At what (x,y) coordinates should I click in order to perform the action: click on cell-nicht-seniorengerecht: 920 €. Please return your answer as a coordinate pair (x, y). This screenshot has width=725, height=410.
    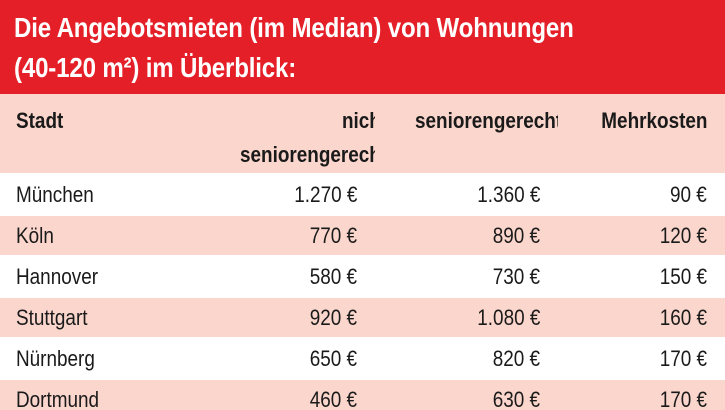
    Looking at the image, I should click on (287, 317).